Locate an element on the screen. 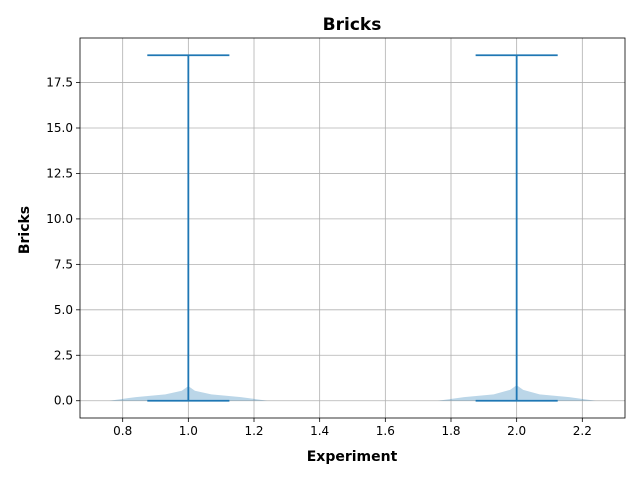  y-tick-label: 17.5 is located at coordinates (59, 83).